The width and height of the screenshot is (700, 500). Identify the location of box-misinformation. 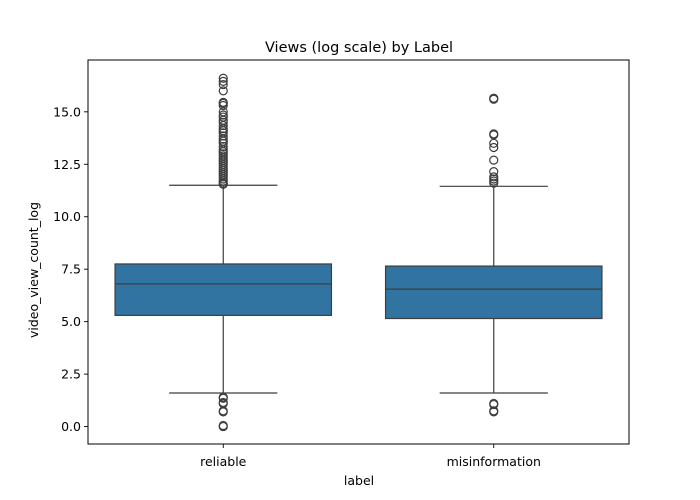
(493, 292).